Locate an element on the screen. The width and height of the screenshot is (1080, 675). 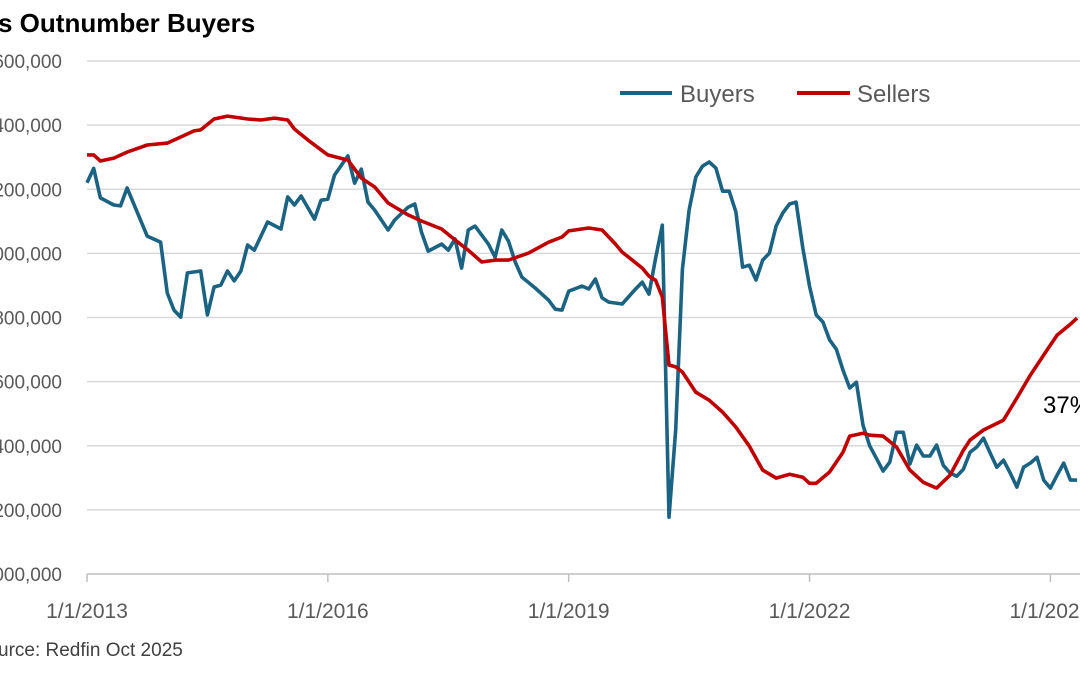
x-tick-label: 1/1/2016 is located at coordinates (328, 611).